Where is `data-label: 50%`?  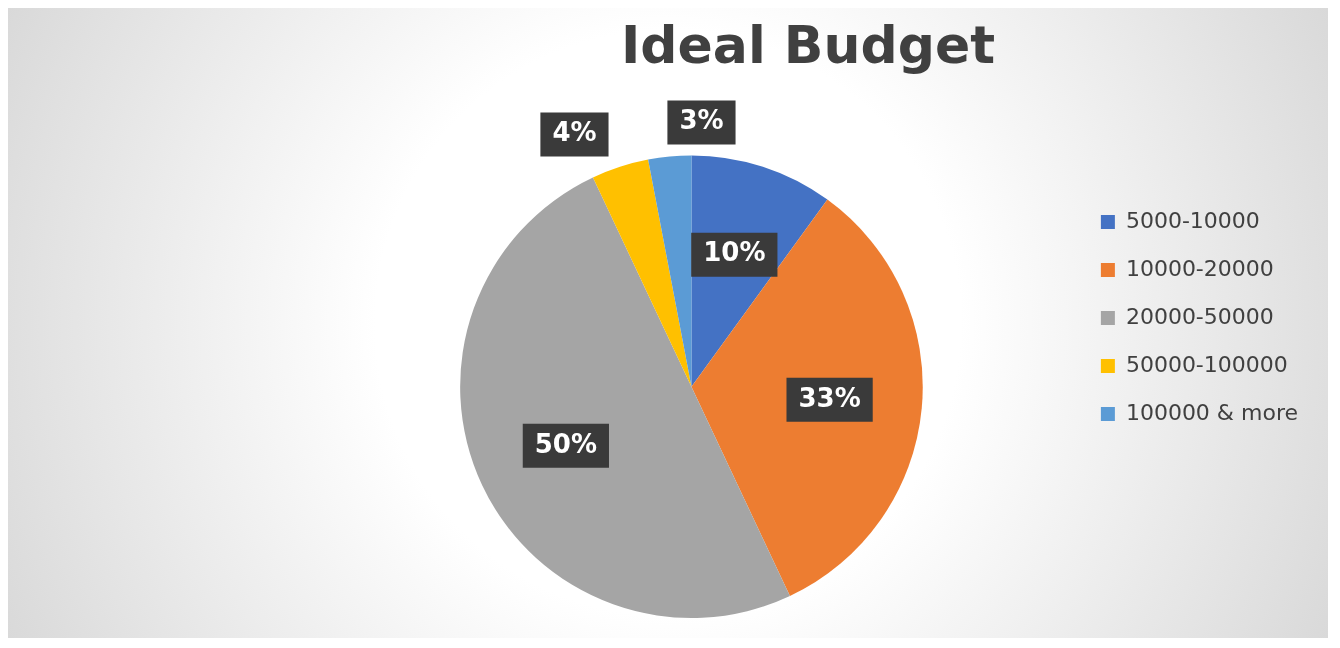 data-label: 50% is located at coordinates (565, 443).